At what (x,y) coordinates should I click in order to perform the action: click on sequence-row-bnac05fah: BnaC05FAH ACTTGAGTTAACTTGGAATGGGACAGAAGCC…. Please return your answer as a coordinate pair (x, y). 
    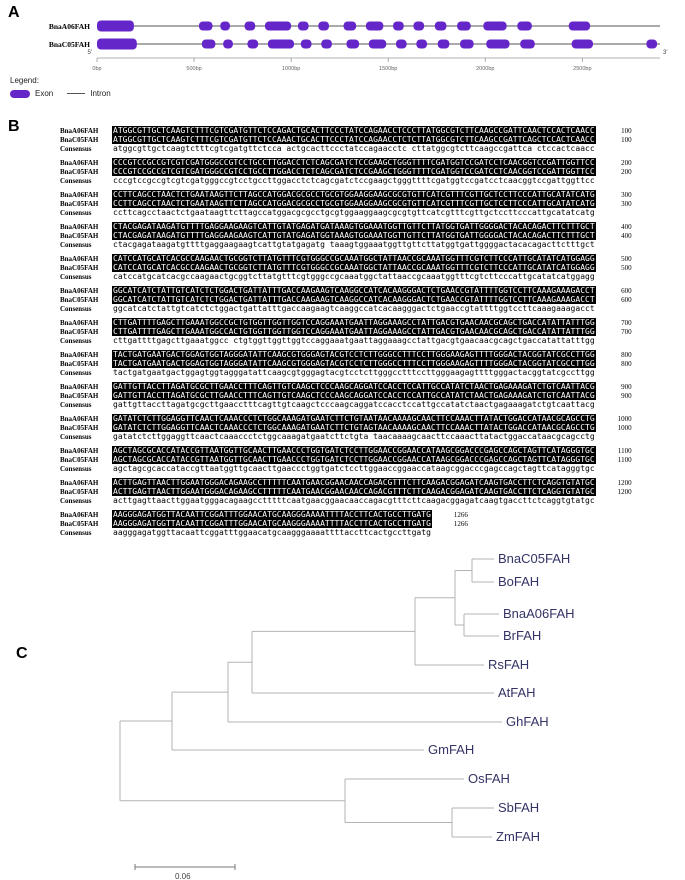
    Looking at the image, I should click on (346, 491).